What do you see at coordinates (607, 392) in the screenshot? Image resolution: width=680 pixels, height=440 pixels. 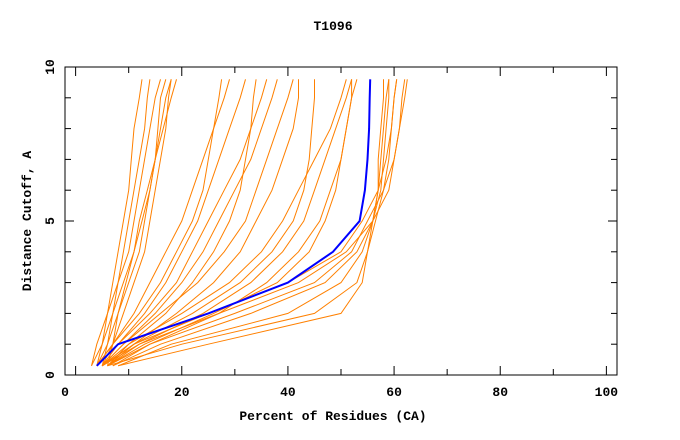 I see `x-tick-label: 100` at bounding box center [607, 392].